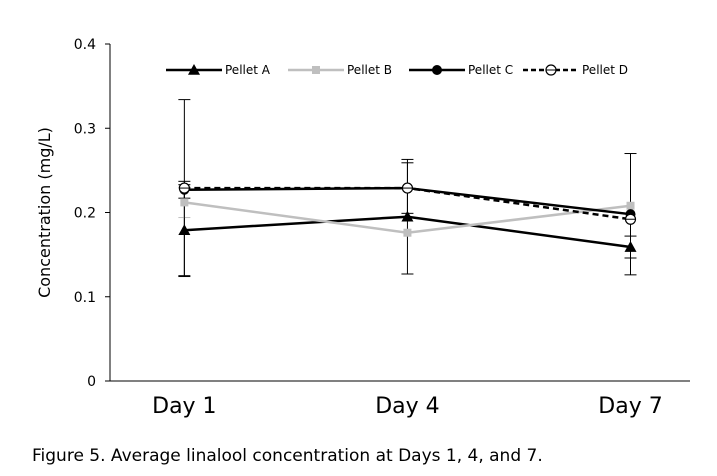  I want to click on legend-pellet-a-label: Pellet A, so click(248, 70).